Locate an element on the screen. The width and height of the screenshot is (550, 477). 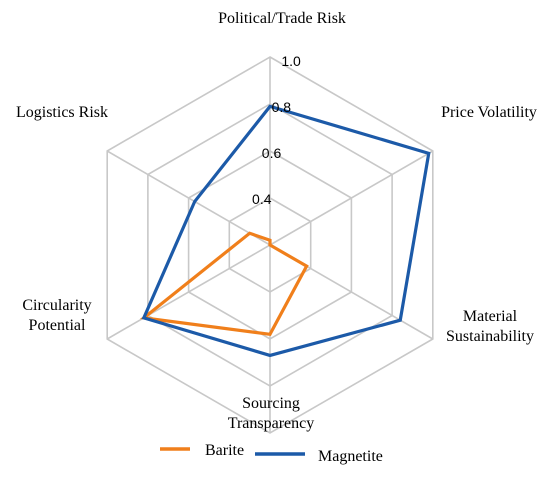
axis-label-4: Circularity Potential is located at coordinates (56, 315).